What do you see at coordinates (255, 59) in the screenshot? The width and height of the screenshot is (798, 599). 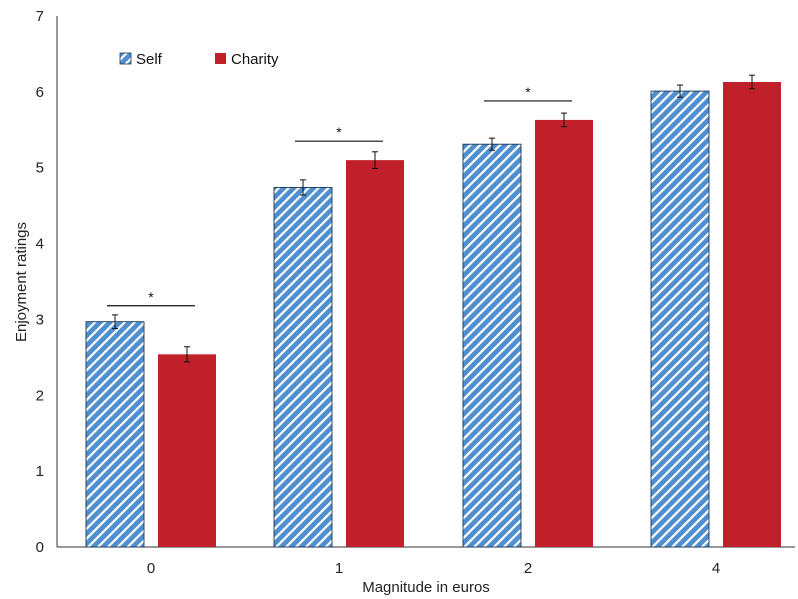 I see `legend-label-charity: Charity` at bounding box center [255, 59].